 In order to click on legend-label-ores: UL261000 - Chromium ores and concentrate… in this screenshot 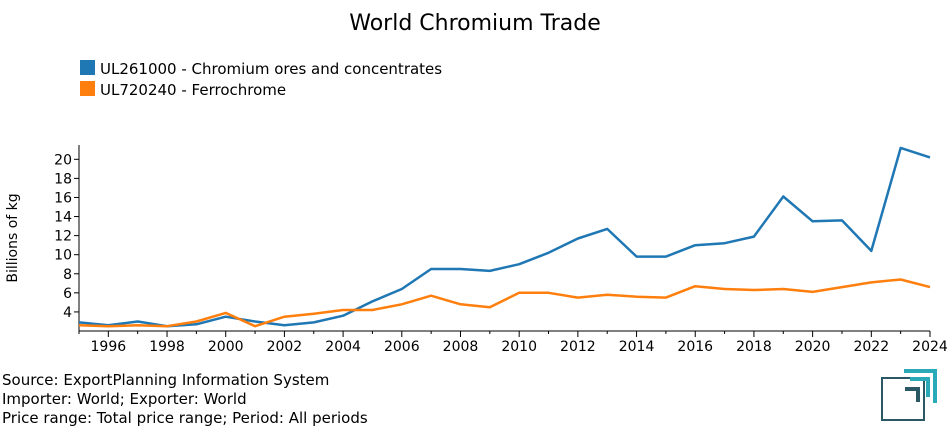, I will do `click(271, 69)`.